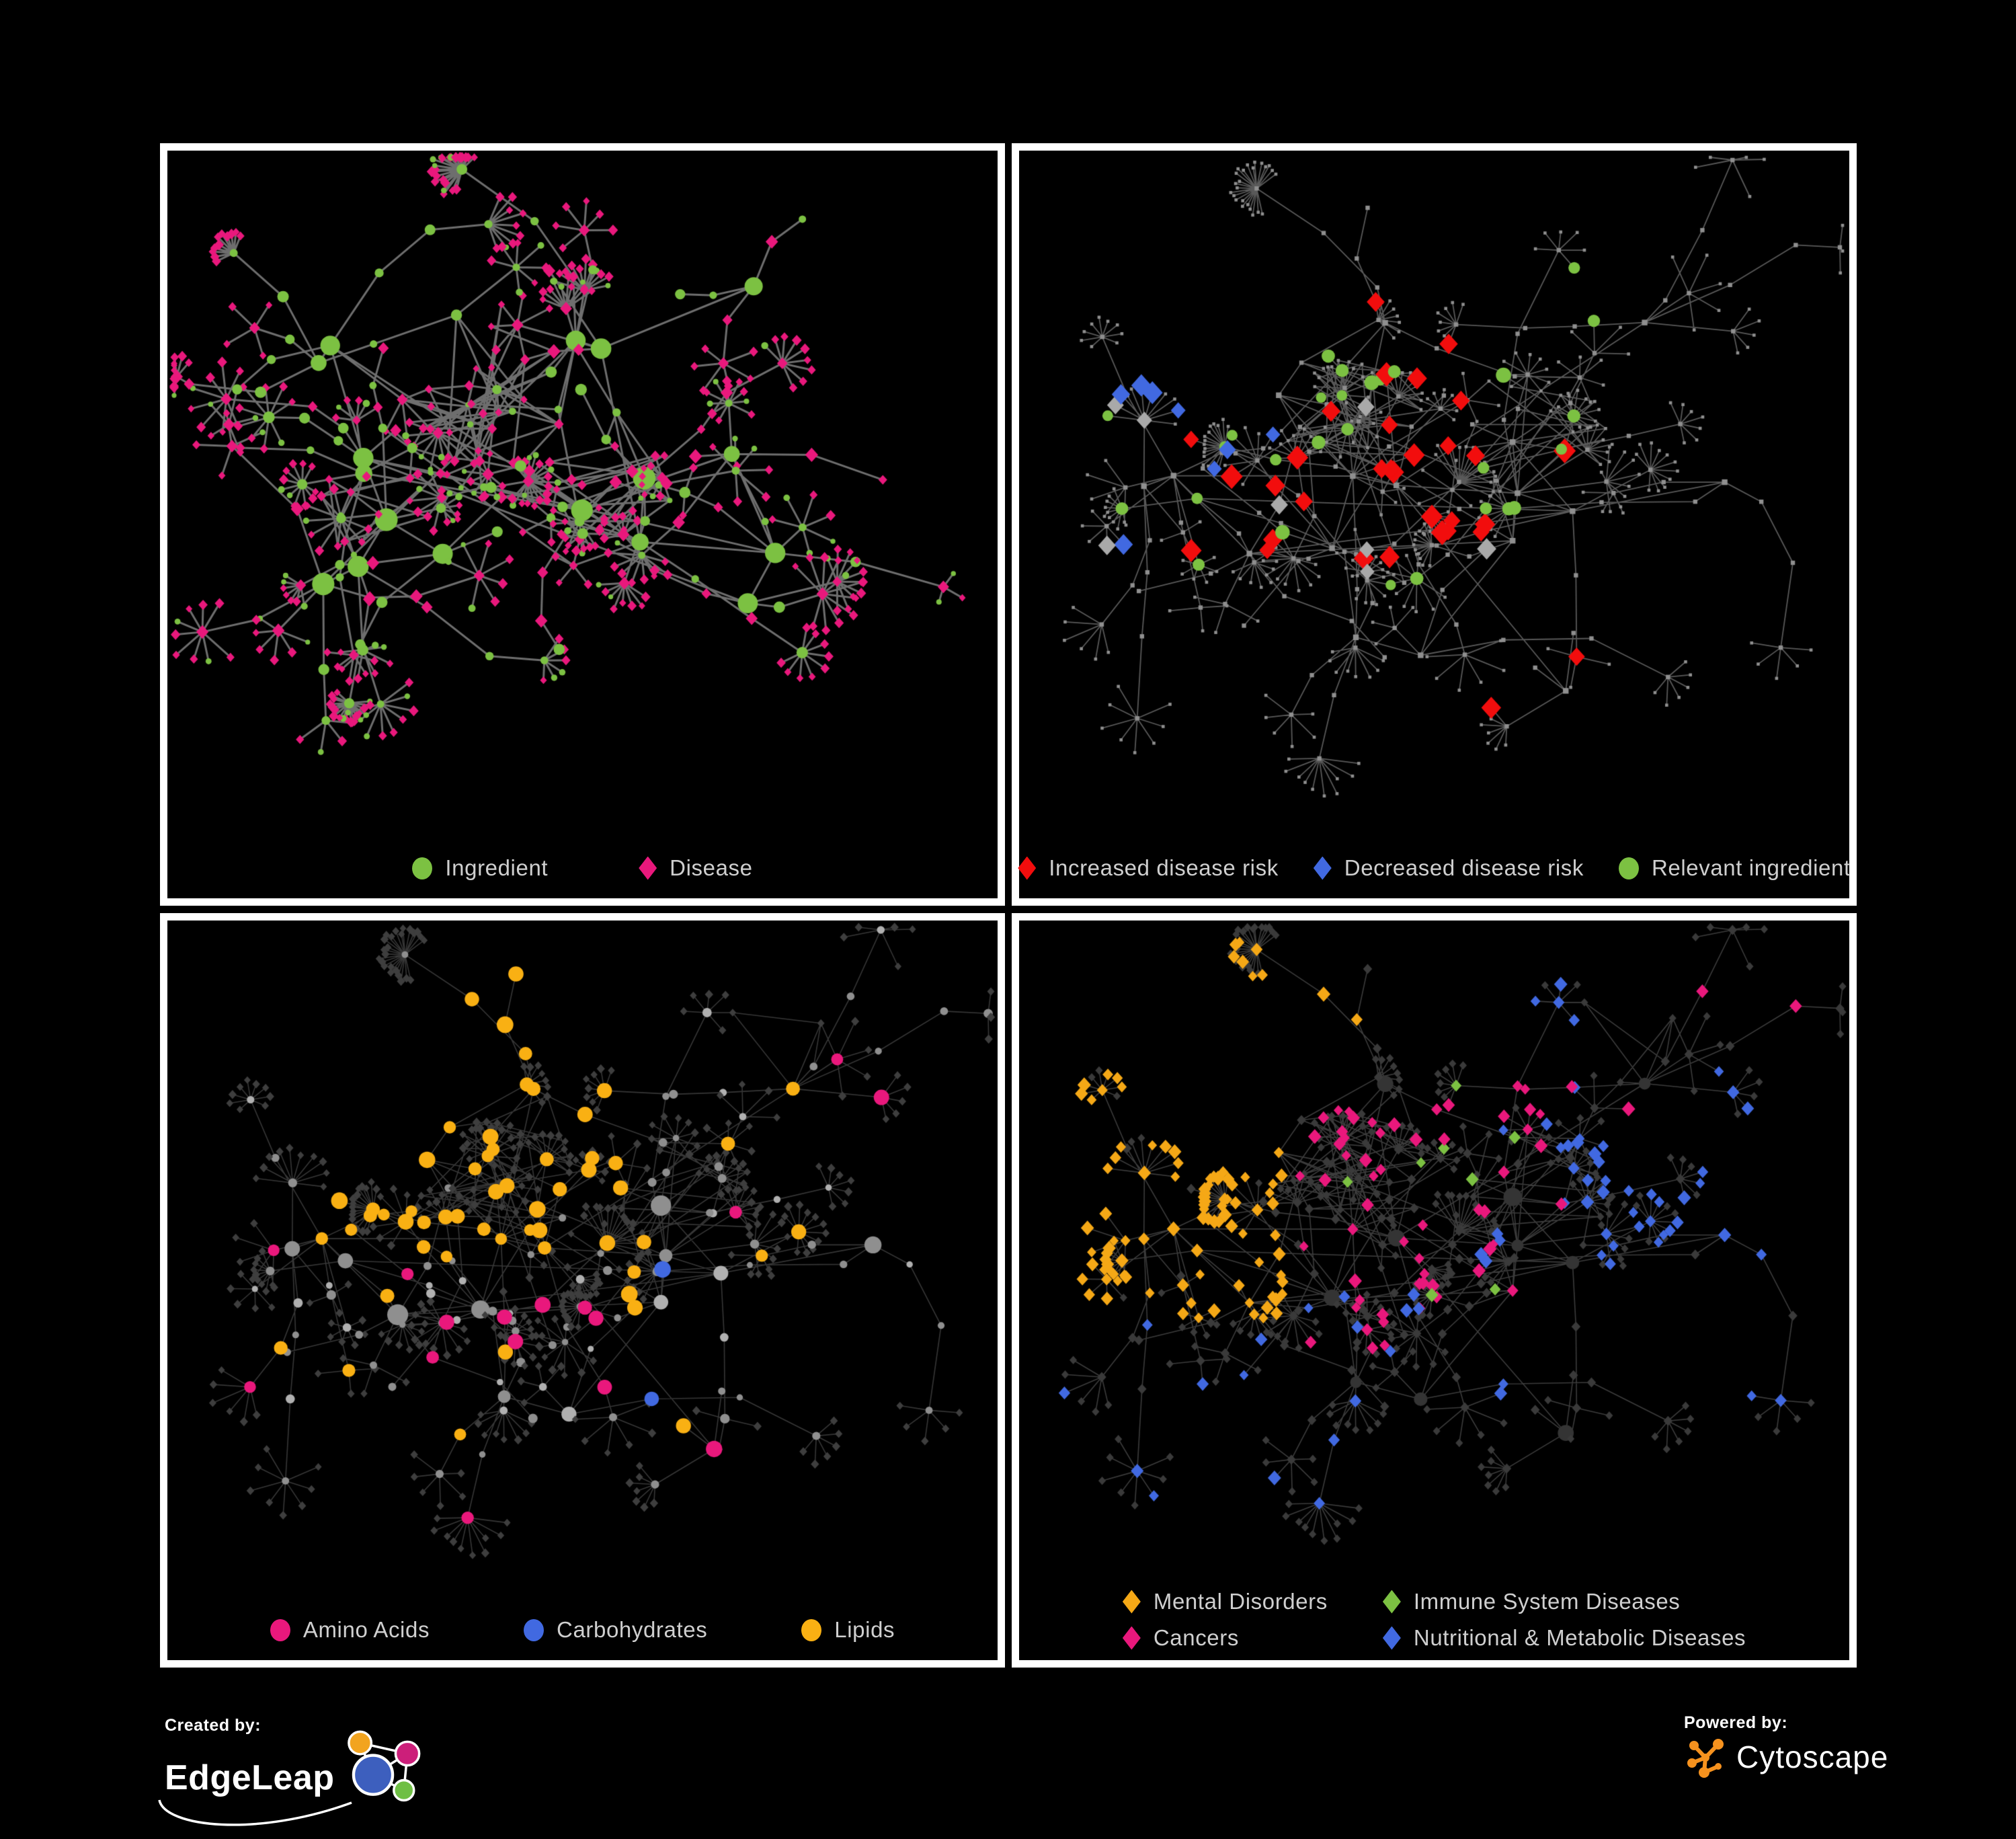 The image size is (2016, 1839). Describe the element at coordinates (1705, 1759) in the screenshot. I see `cytoscape-logo-icon` at that location.